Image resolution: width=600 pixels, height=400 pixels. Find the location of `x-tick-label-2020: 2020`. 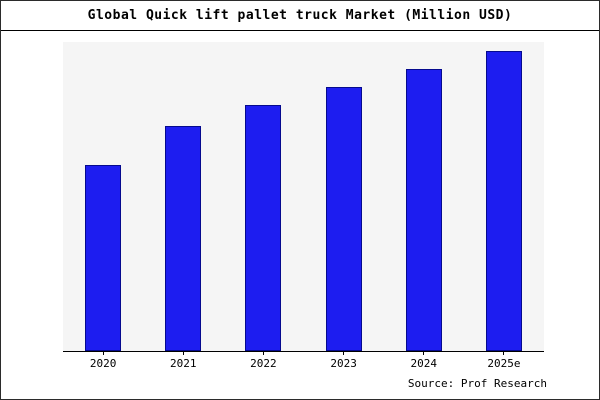

x-tick-label-2020: 2020 is located at coordinates (103, 360).